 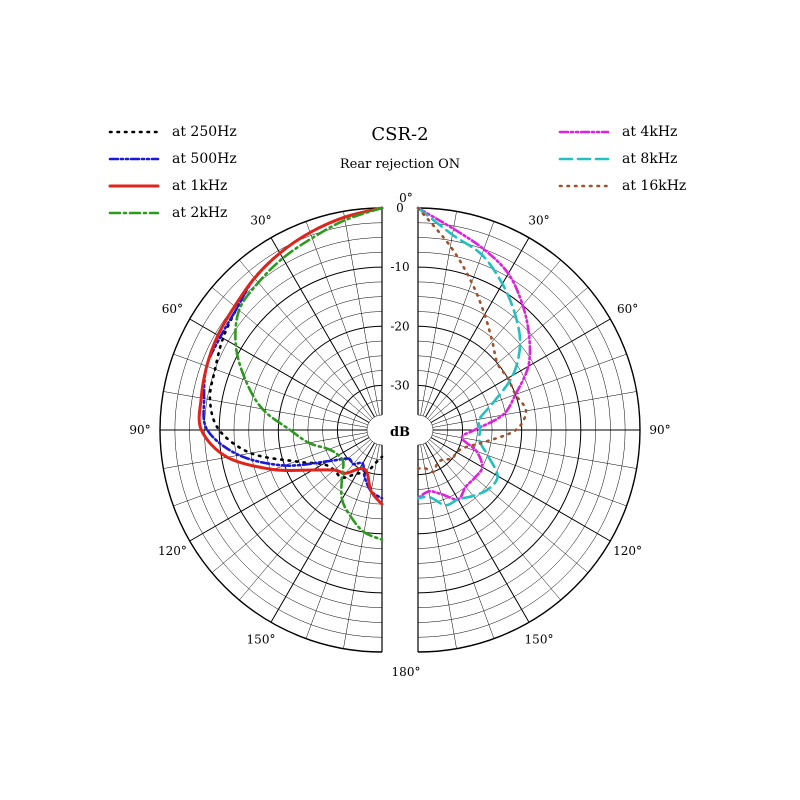 I want to click on legend-label: at 1kHz, so click(x=199, y=186).